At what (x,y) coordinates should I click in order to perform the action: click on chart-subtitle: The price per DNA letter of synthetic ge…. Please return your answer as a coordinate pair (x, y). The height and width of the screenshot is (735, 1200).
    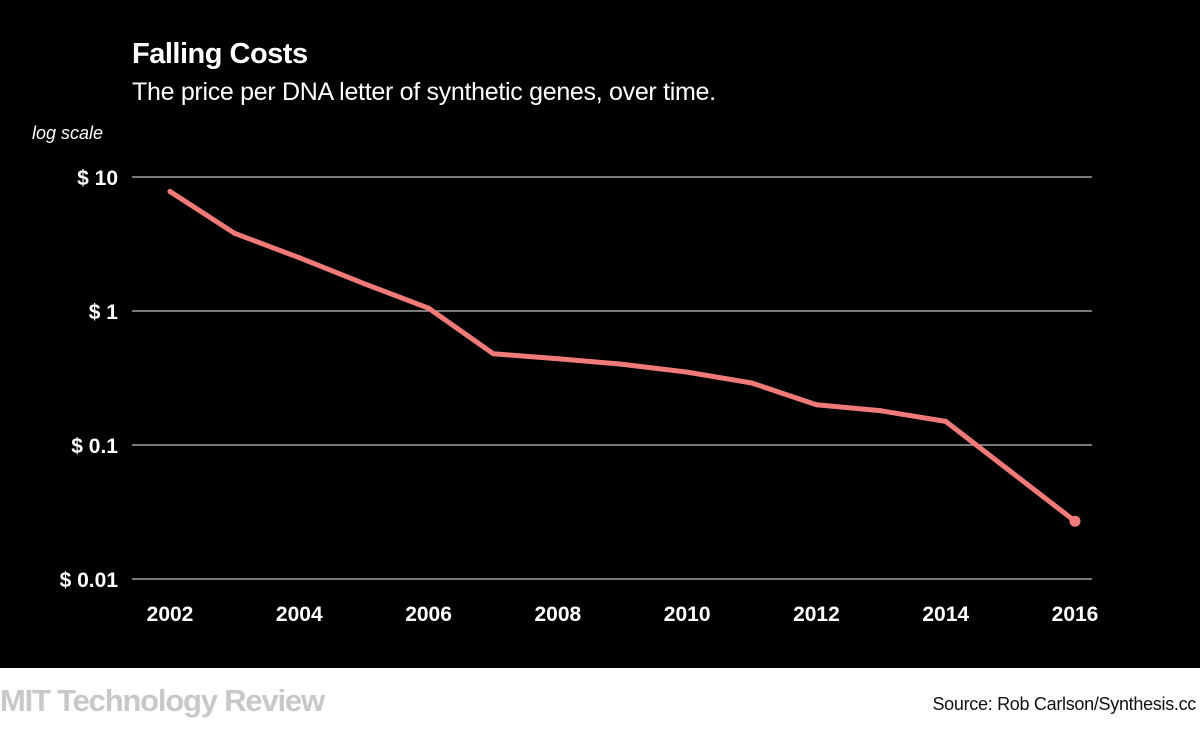
    Looking at the image, I should click on (424, 92).